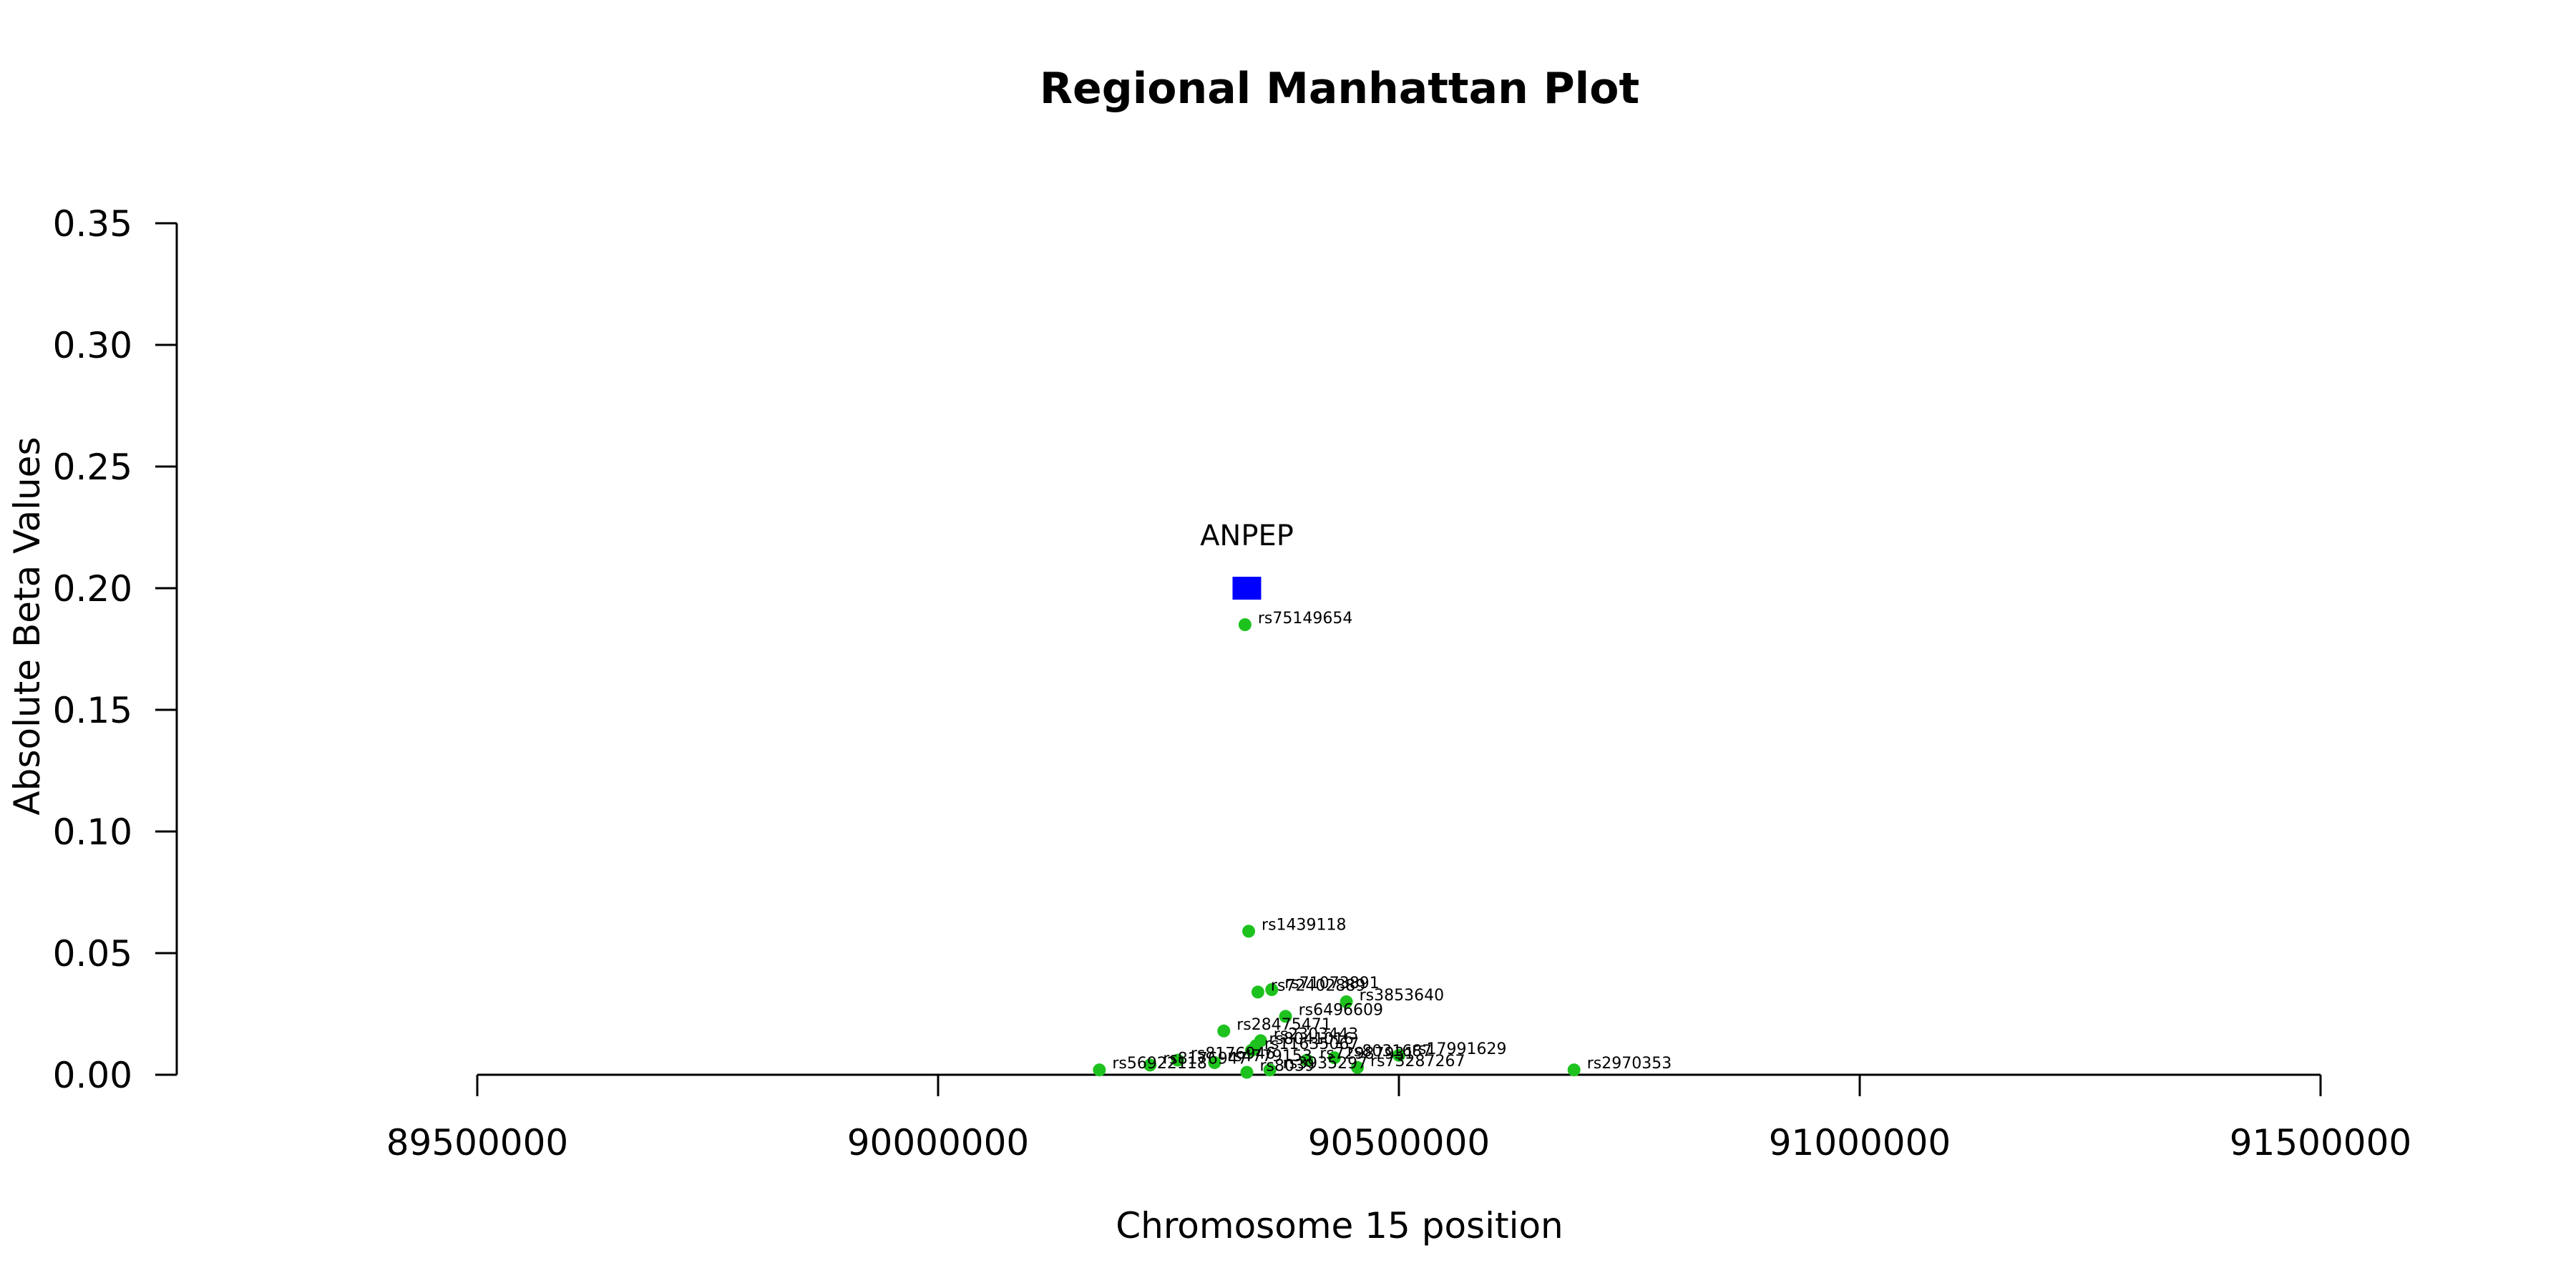 Image resolution: width=2576 pixels, height=1288 pixels. What do you see at coordinates (1304, 925) in the screenshot?
I see `snp-label: rs1439118` at bounding box center [1304, 925].